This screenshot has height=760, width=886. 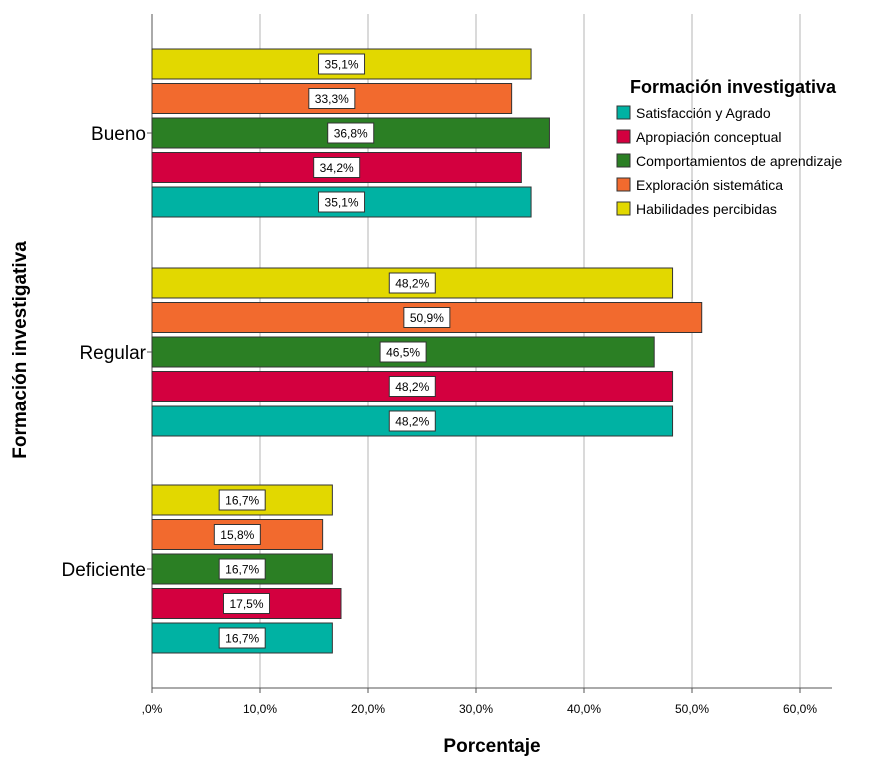 What do you see at coordinates (692, 709) in the screenshot?
I see `x-tick-label: 50,0%` at bounding box center [692, 709].